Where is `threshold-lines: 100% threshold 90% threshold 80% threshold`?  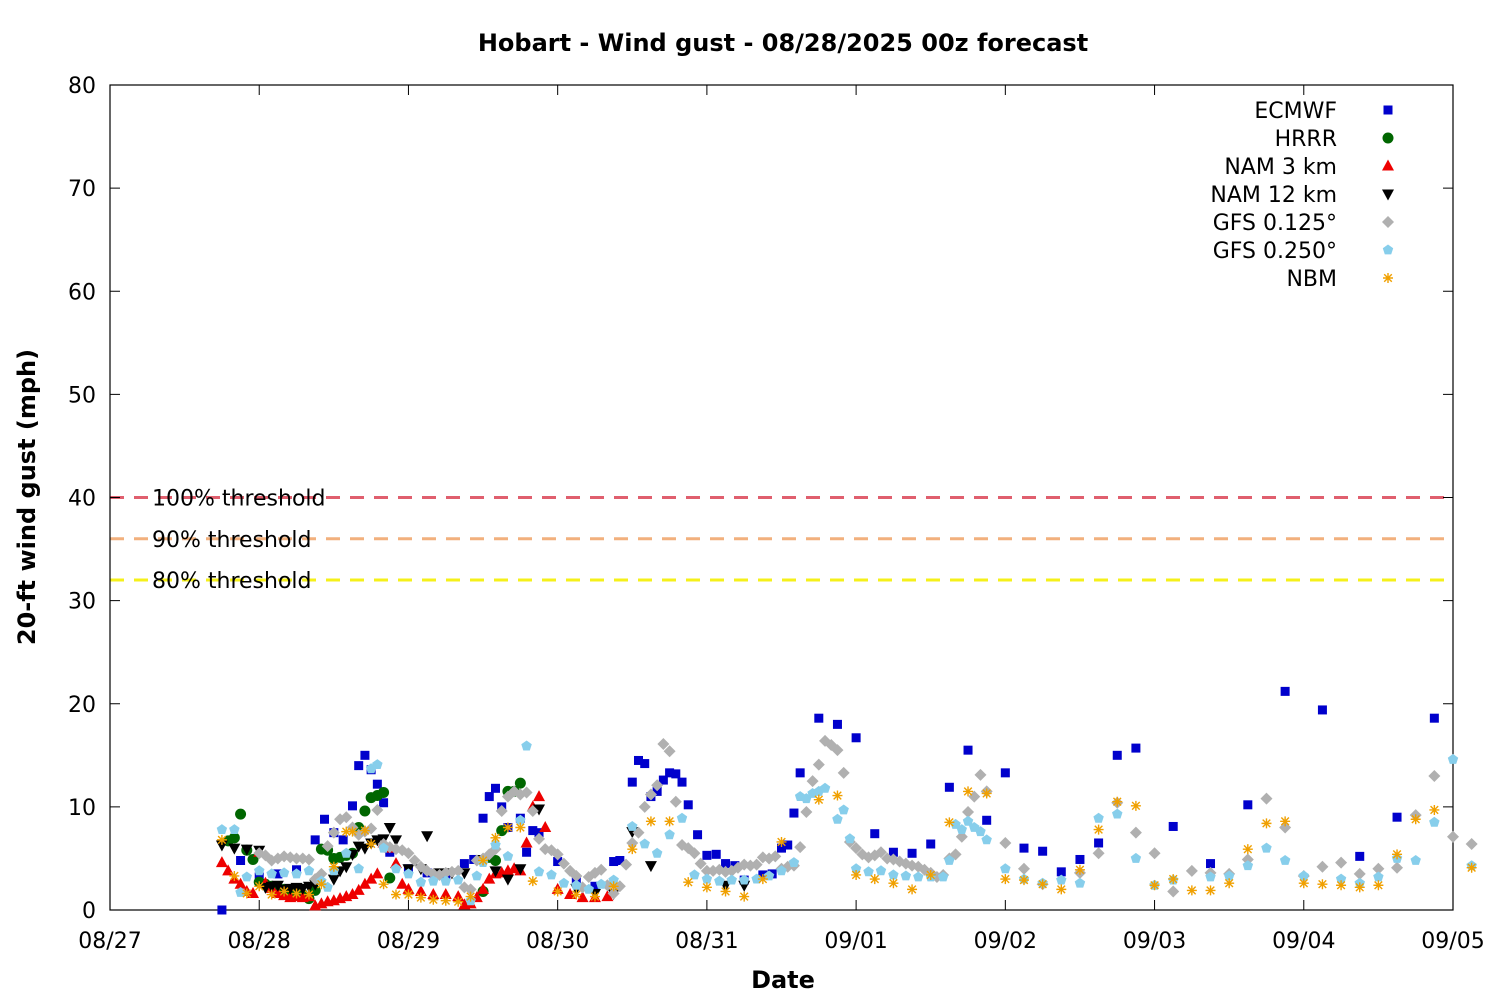 threshold-lines: 100% threshold 90% threshold 80% threshold is located at coordinates (781, 540).